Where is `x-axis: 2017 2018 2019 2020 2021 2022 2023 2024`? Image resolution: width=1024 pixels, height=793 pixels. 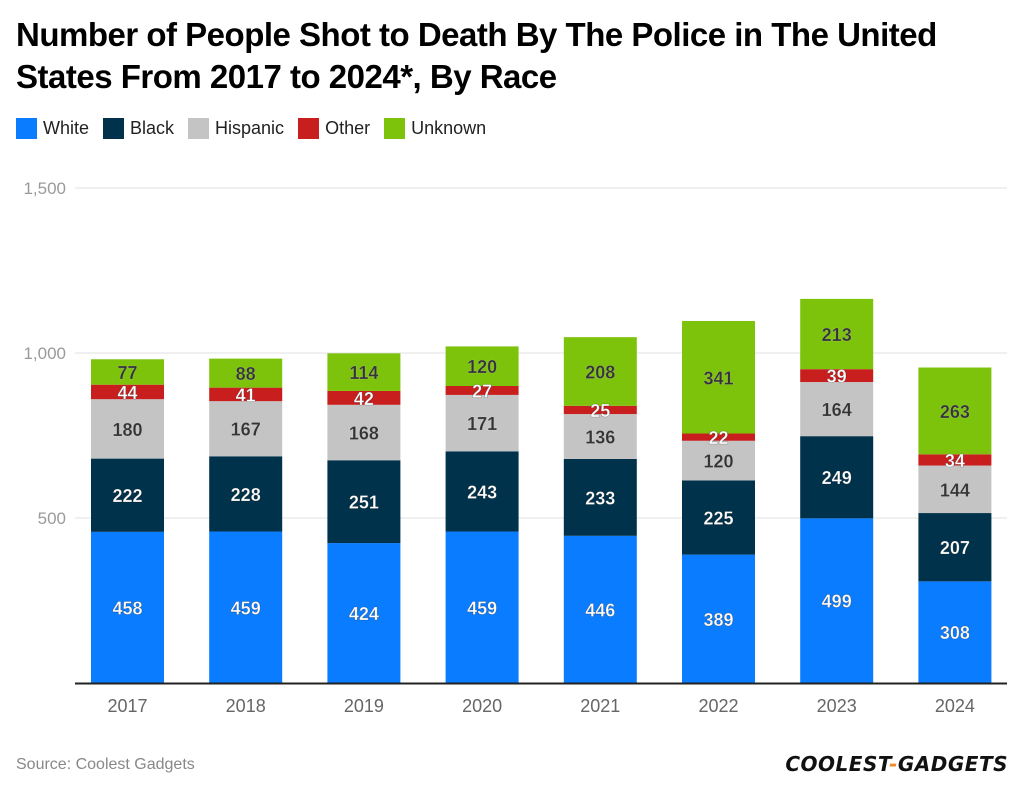
x-axis: 2017 2018 2019 2020 2021 2022 2023 2024 is located at coordinates (540, 706).